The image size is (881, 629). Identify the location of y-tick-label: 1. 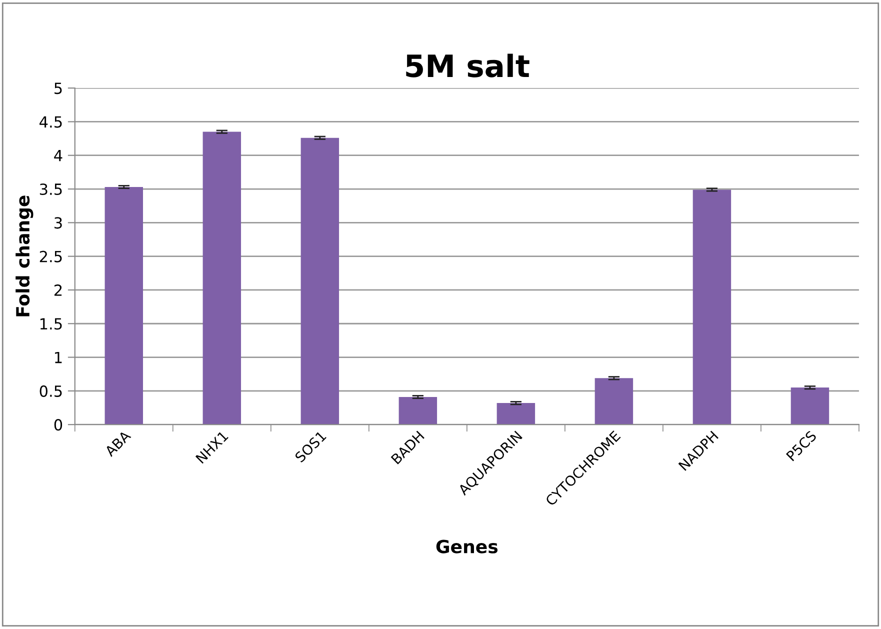
(58, 358).